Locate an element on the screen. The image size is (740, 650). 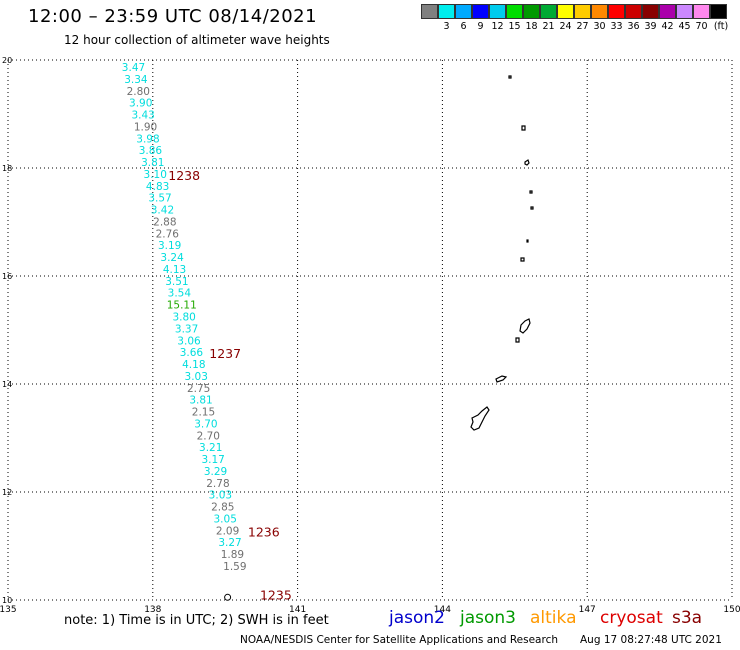
wave-height-label: 2.75 is located at coordinates (198, 389).